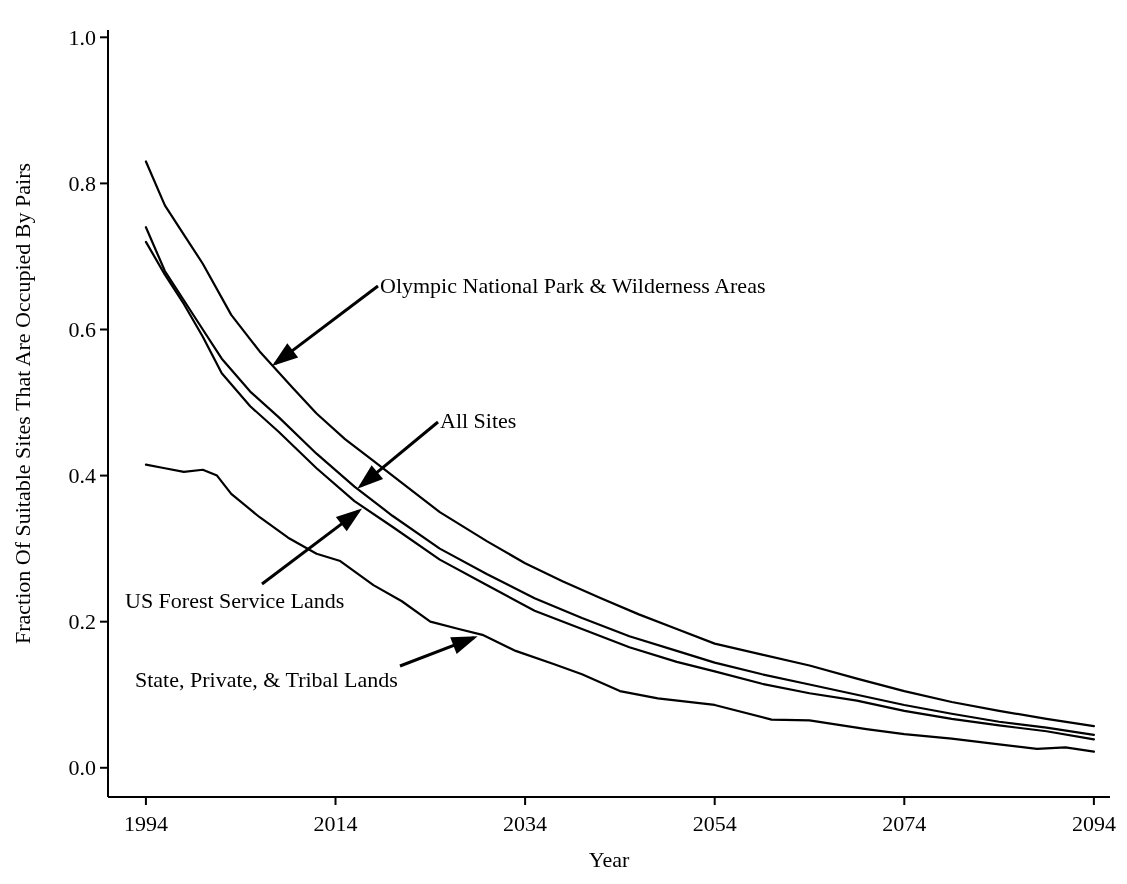  Describe the element at coordinates (82, 330) in the screenshot. I see `y-tick-label: 0.6` at that location.